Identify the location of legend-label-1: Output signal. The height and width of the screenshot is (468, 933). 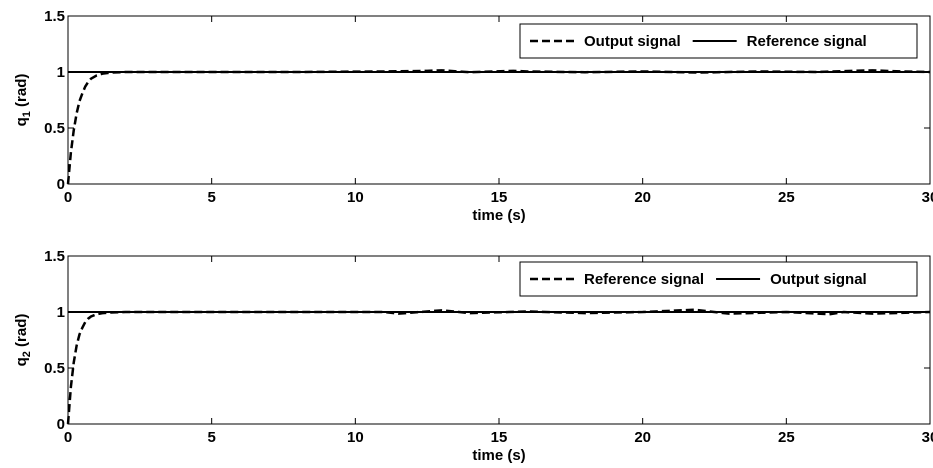
(632, 41).